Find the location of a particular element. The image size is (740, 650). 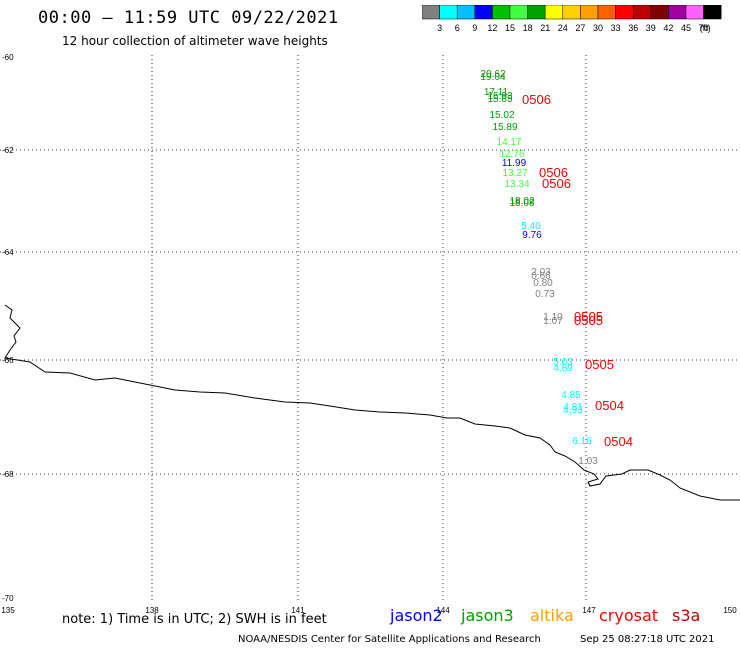

wave-height-value: 1.07 is located at coordinates (553, 321).